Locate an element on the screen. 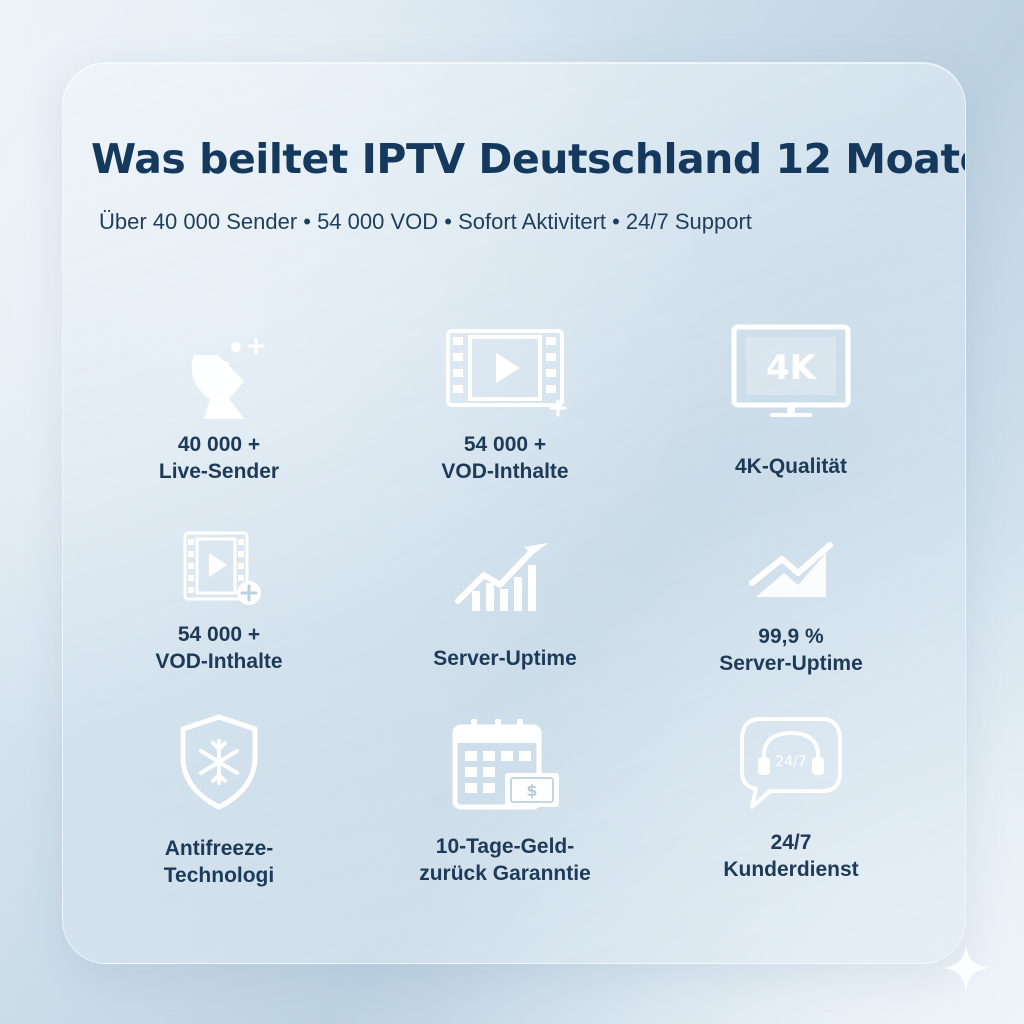  film-strip-play-icon is located at coordinates (506, 373).